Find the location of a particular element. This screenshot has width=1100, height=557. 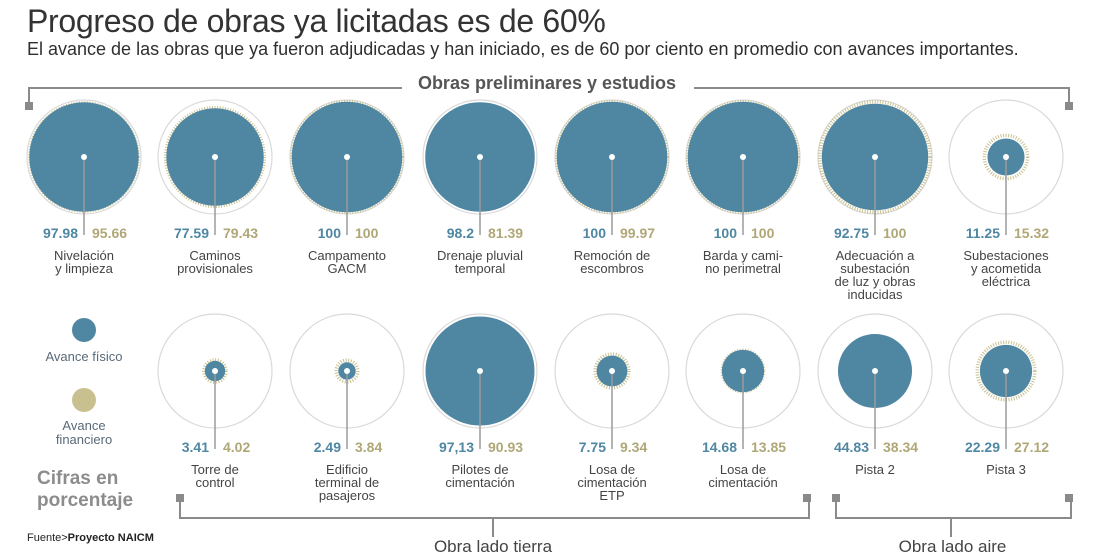

physical-value: 92.75 is located at coordinates (851, 233).